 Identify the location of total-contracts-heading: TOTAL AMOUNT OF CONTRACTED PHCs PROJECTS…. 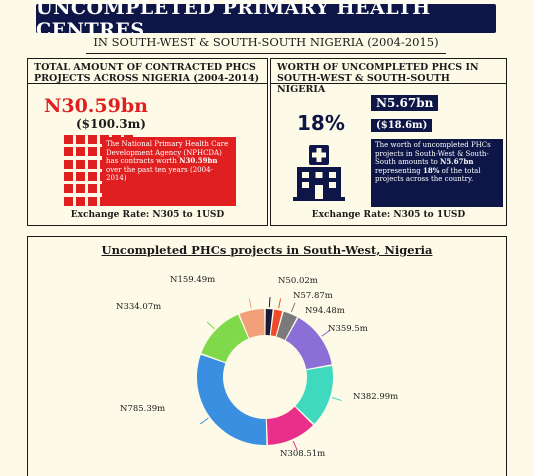
(147, 71).